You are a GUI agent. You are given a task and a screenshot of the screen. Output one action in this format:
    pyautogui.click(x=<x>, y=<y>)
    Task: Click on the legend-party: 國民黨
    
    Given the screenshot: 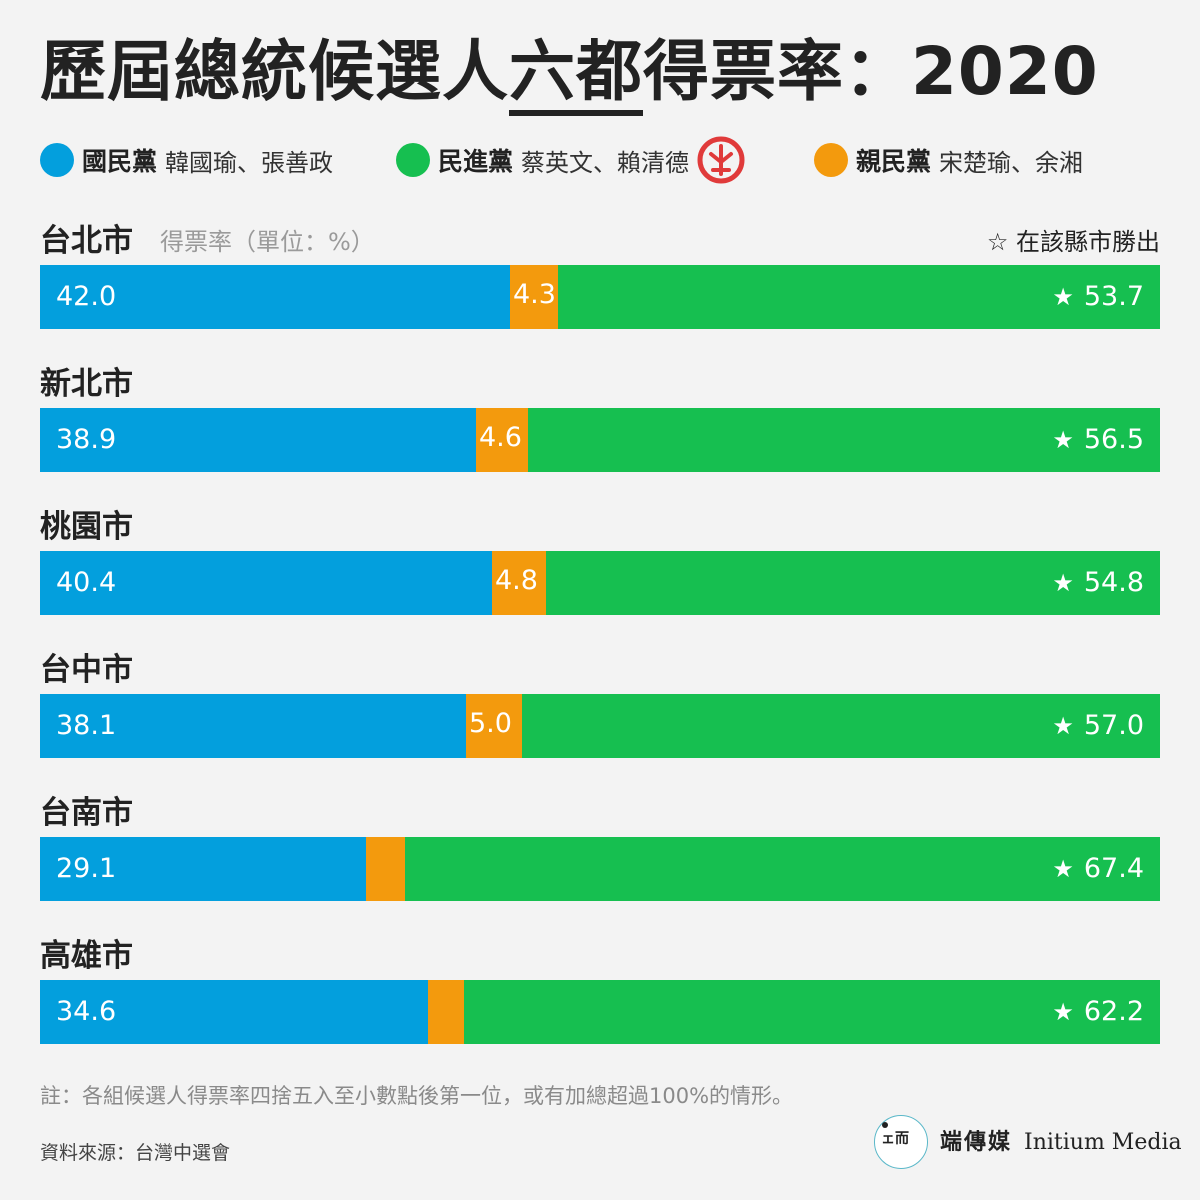 What is the action you would take?
    pyautogui.click(x=120, y=161)
    